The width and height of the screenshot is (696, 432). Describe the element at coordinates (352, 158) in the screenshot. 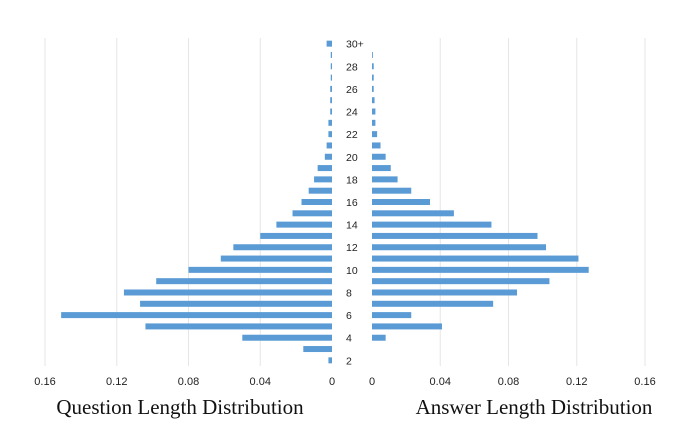

I see `category-label: 20` at that location.